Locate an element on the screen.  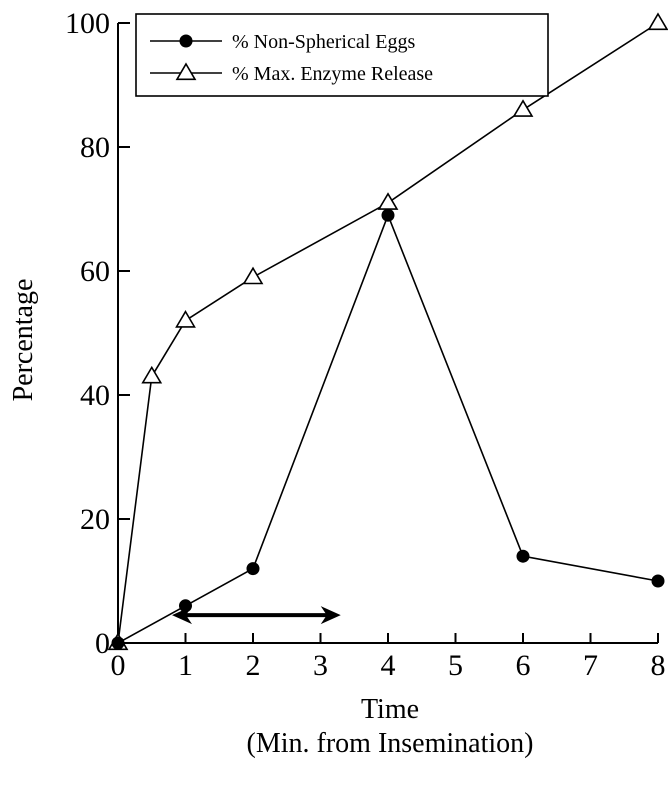
annotation-arrowhead-right is located at coordinates (330, 615).